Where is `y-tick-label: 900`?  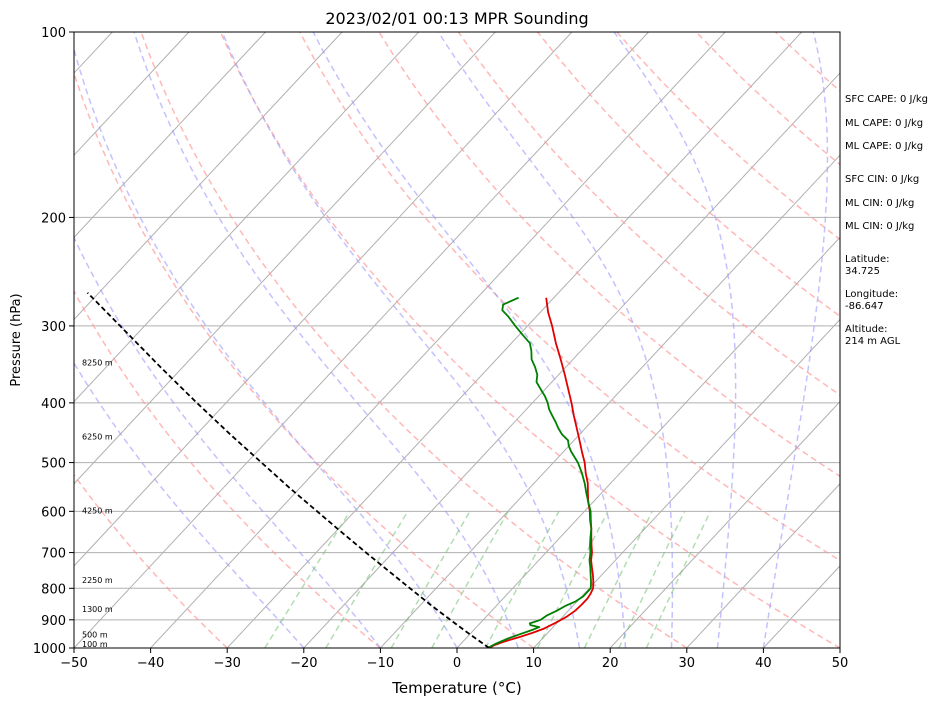 y-tick-label: 900 is located at coordinates (53, 621).